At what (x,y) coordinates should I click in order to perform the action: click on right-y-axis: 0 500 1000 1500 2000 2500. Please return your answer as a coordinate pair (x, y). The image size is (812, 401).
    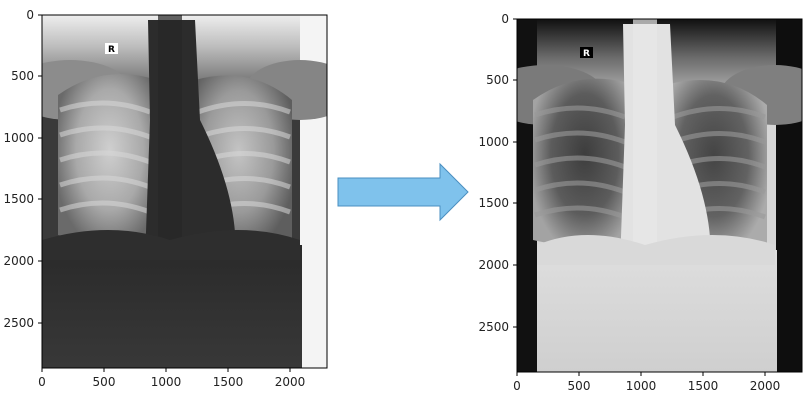
    Looking at the image, I should click on (497, 173).